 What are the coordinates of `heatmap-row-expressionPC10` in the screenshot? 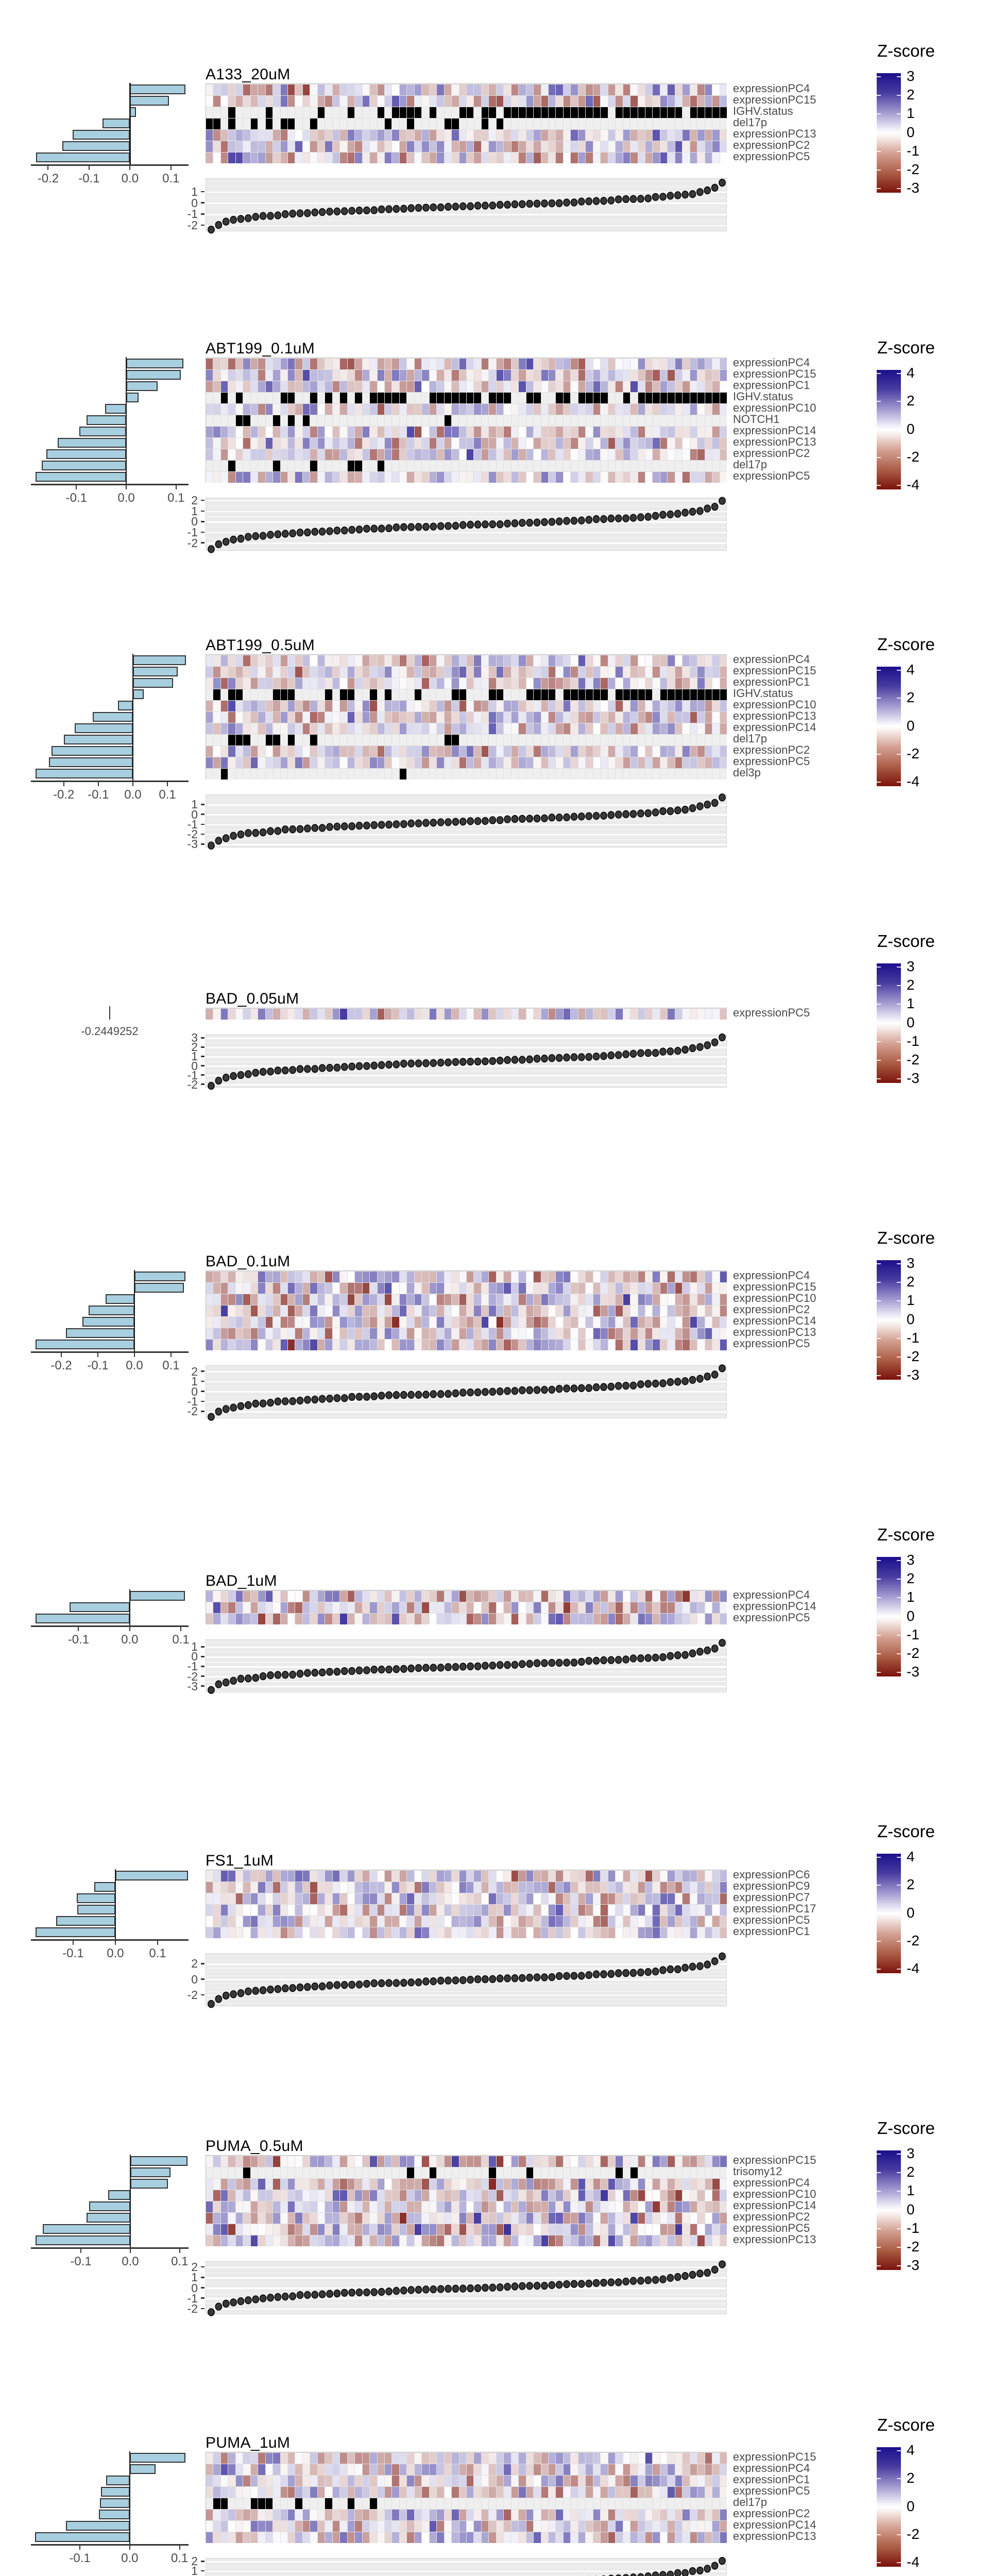 It's located at (466, 705).